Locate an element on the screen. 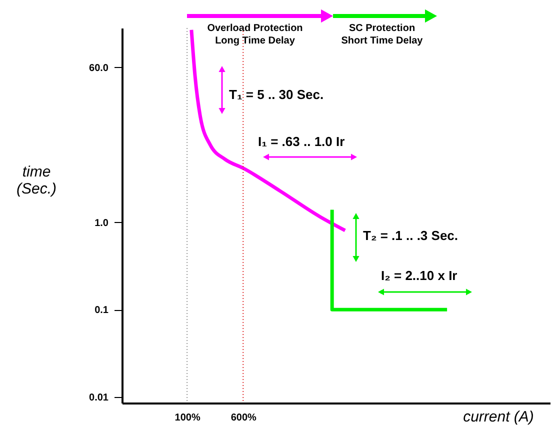 This screenshot has width=560, height=427. y-tick-label: 0.01 is located at coordinates (99, 398).